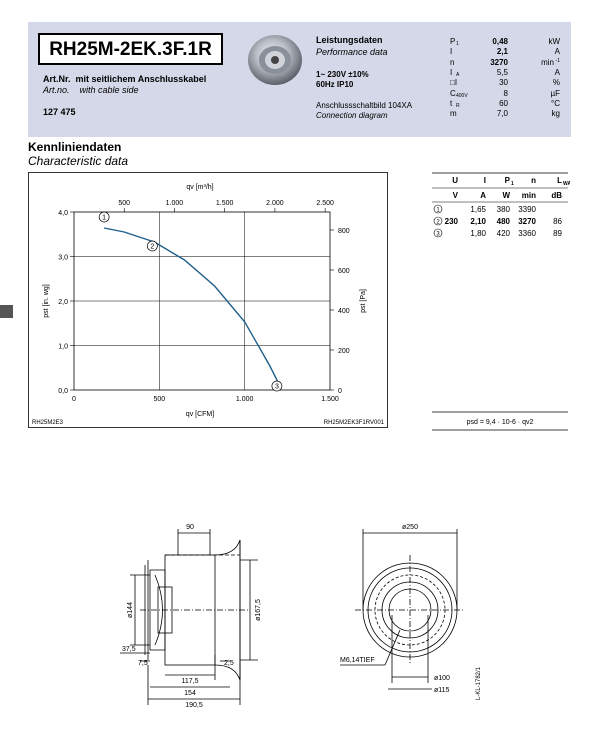  What do you see at coordinates (479, 683) in the screenshot?
I see `doc-reference: L-KL-1782/1` at bounding box center [479, 683].